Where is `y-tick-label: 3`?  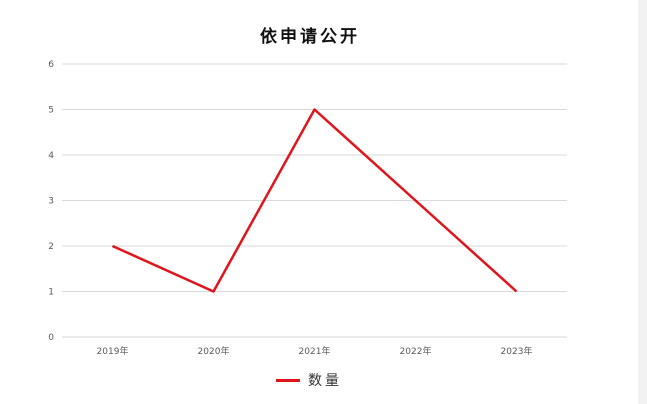 y-tick-label: 3 is located at coordinates (51, 202).